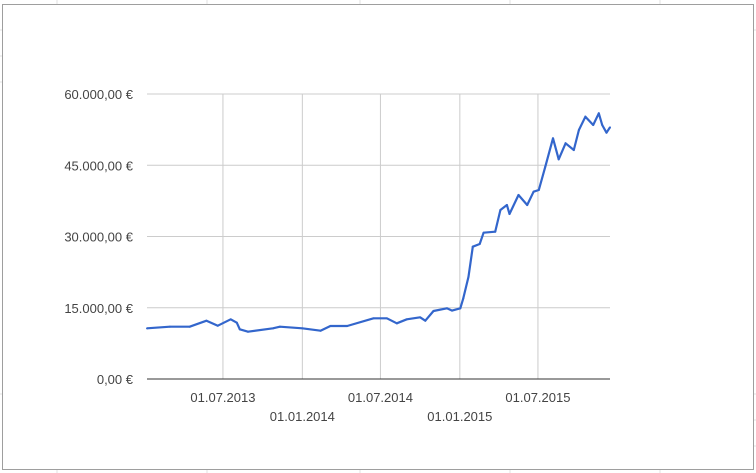  Describe the element at coordinates (98, 237) in the screenshot. I see `y-tick-label: 30.000,00 €` at that location.